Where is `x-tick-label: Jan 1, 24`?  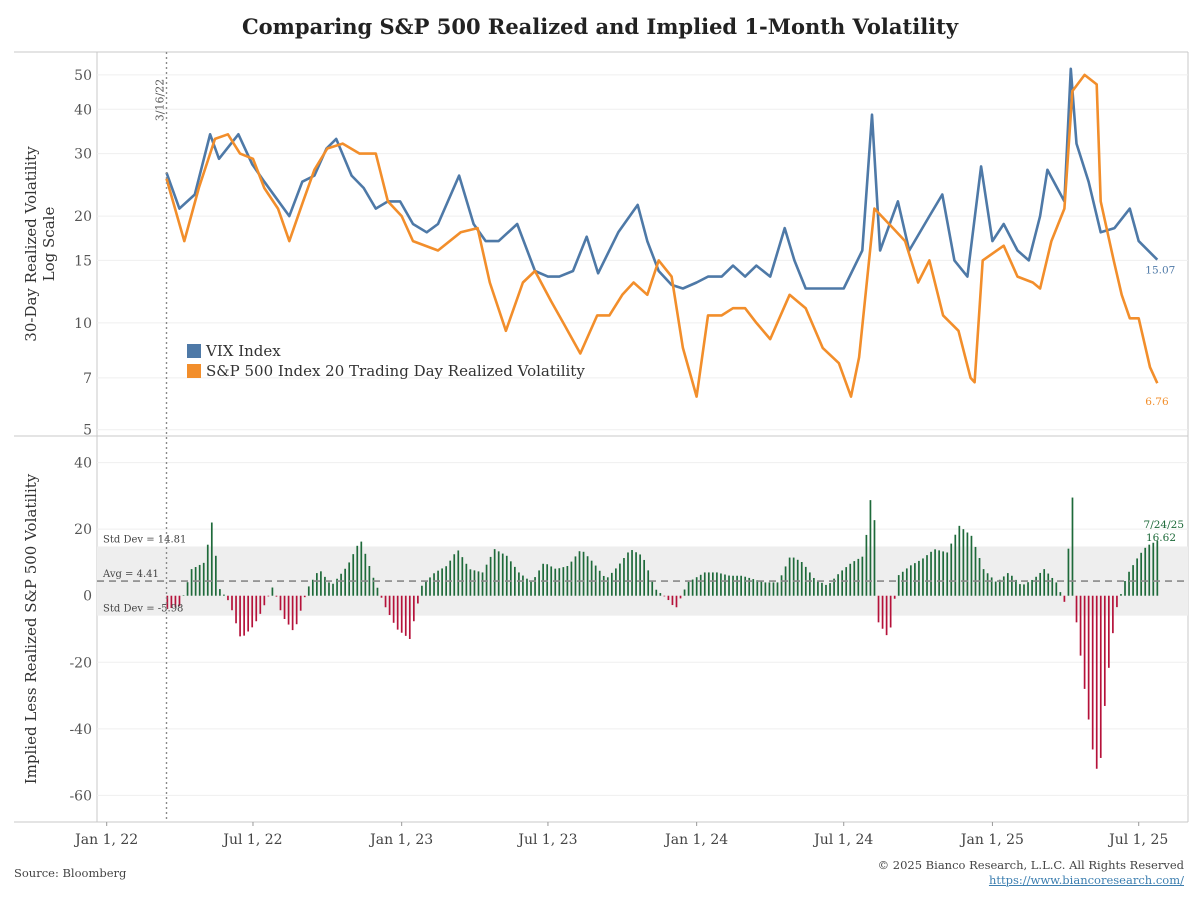 x-tick-label: Jan 1, 24 is located at coordinates (695, 840).